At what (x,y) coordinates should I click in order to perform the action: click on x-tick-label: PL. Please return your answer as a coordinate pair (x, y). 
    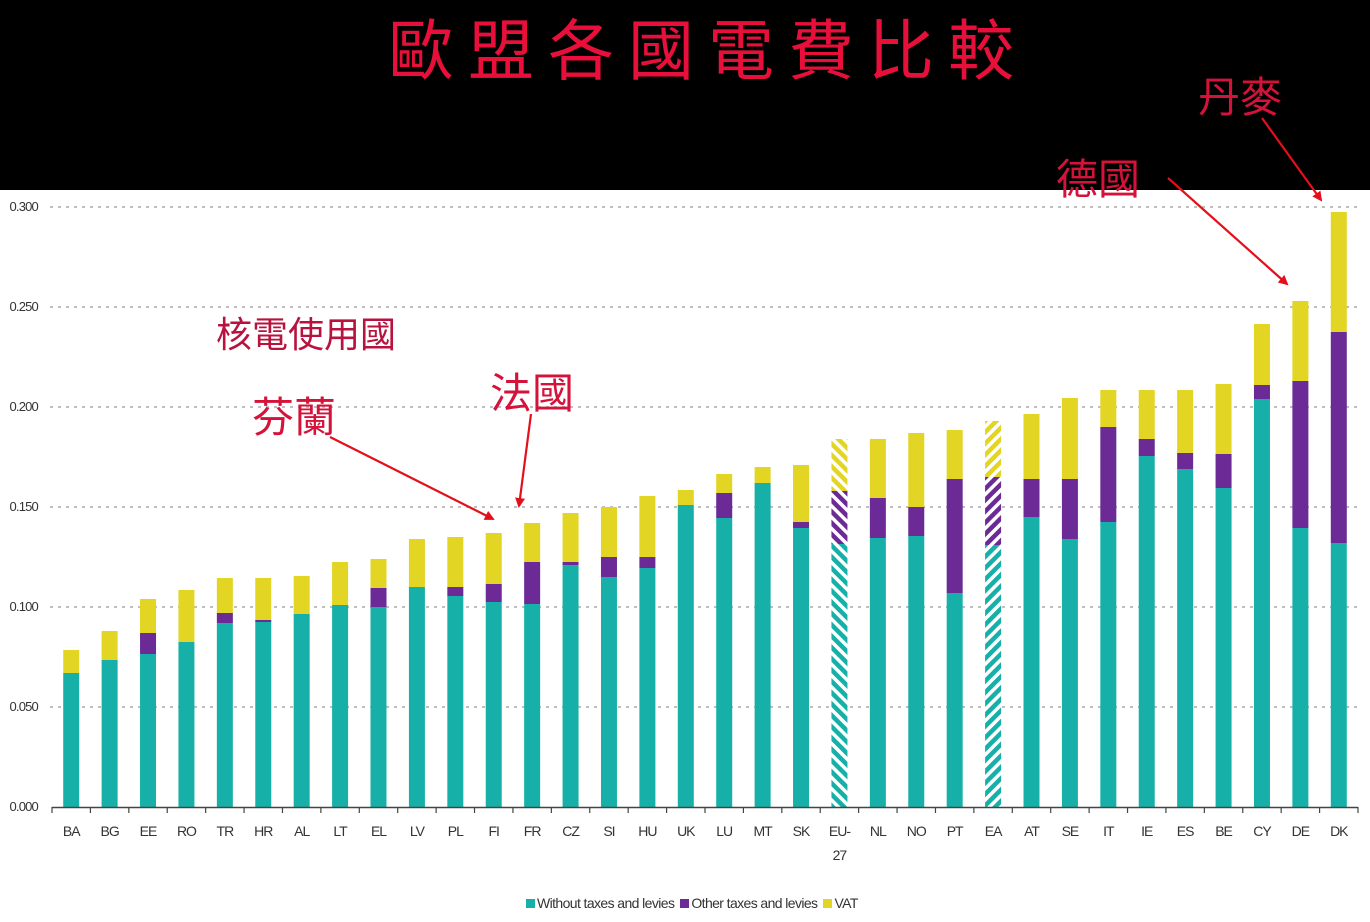
    Looking at the image, I should click on (456, 831).